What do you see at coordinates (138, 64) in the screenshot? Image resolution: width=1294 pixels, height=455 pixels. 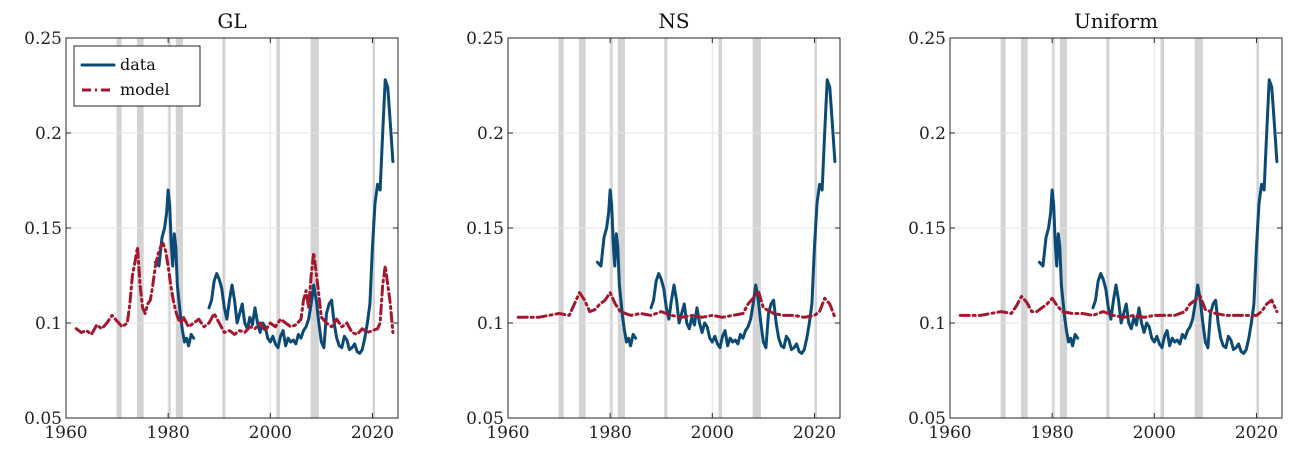 I see `legend-data-label: data` at bounding box center [138, 64].